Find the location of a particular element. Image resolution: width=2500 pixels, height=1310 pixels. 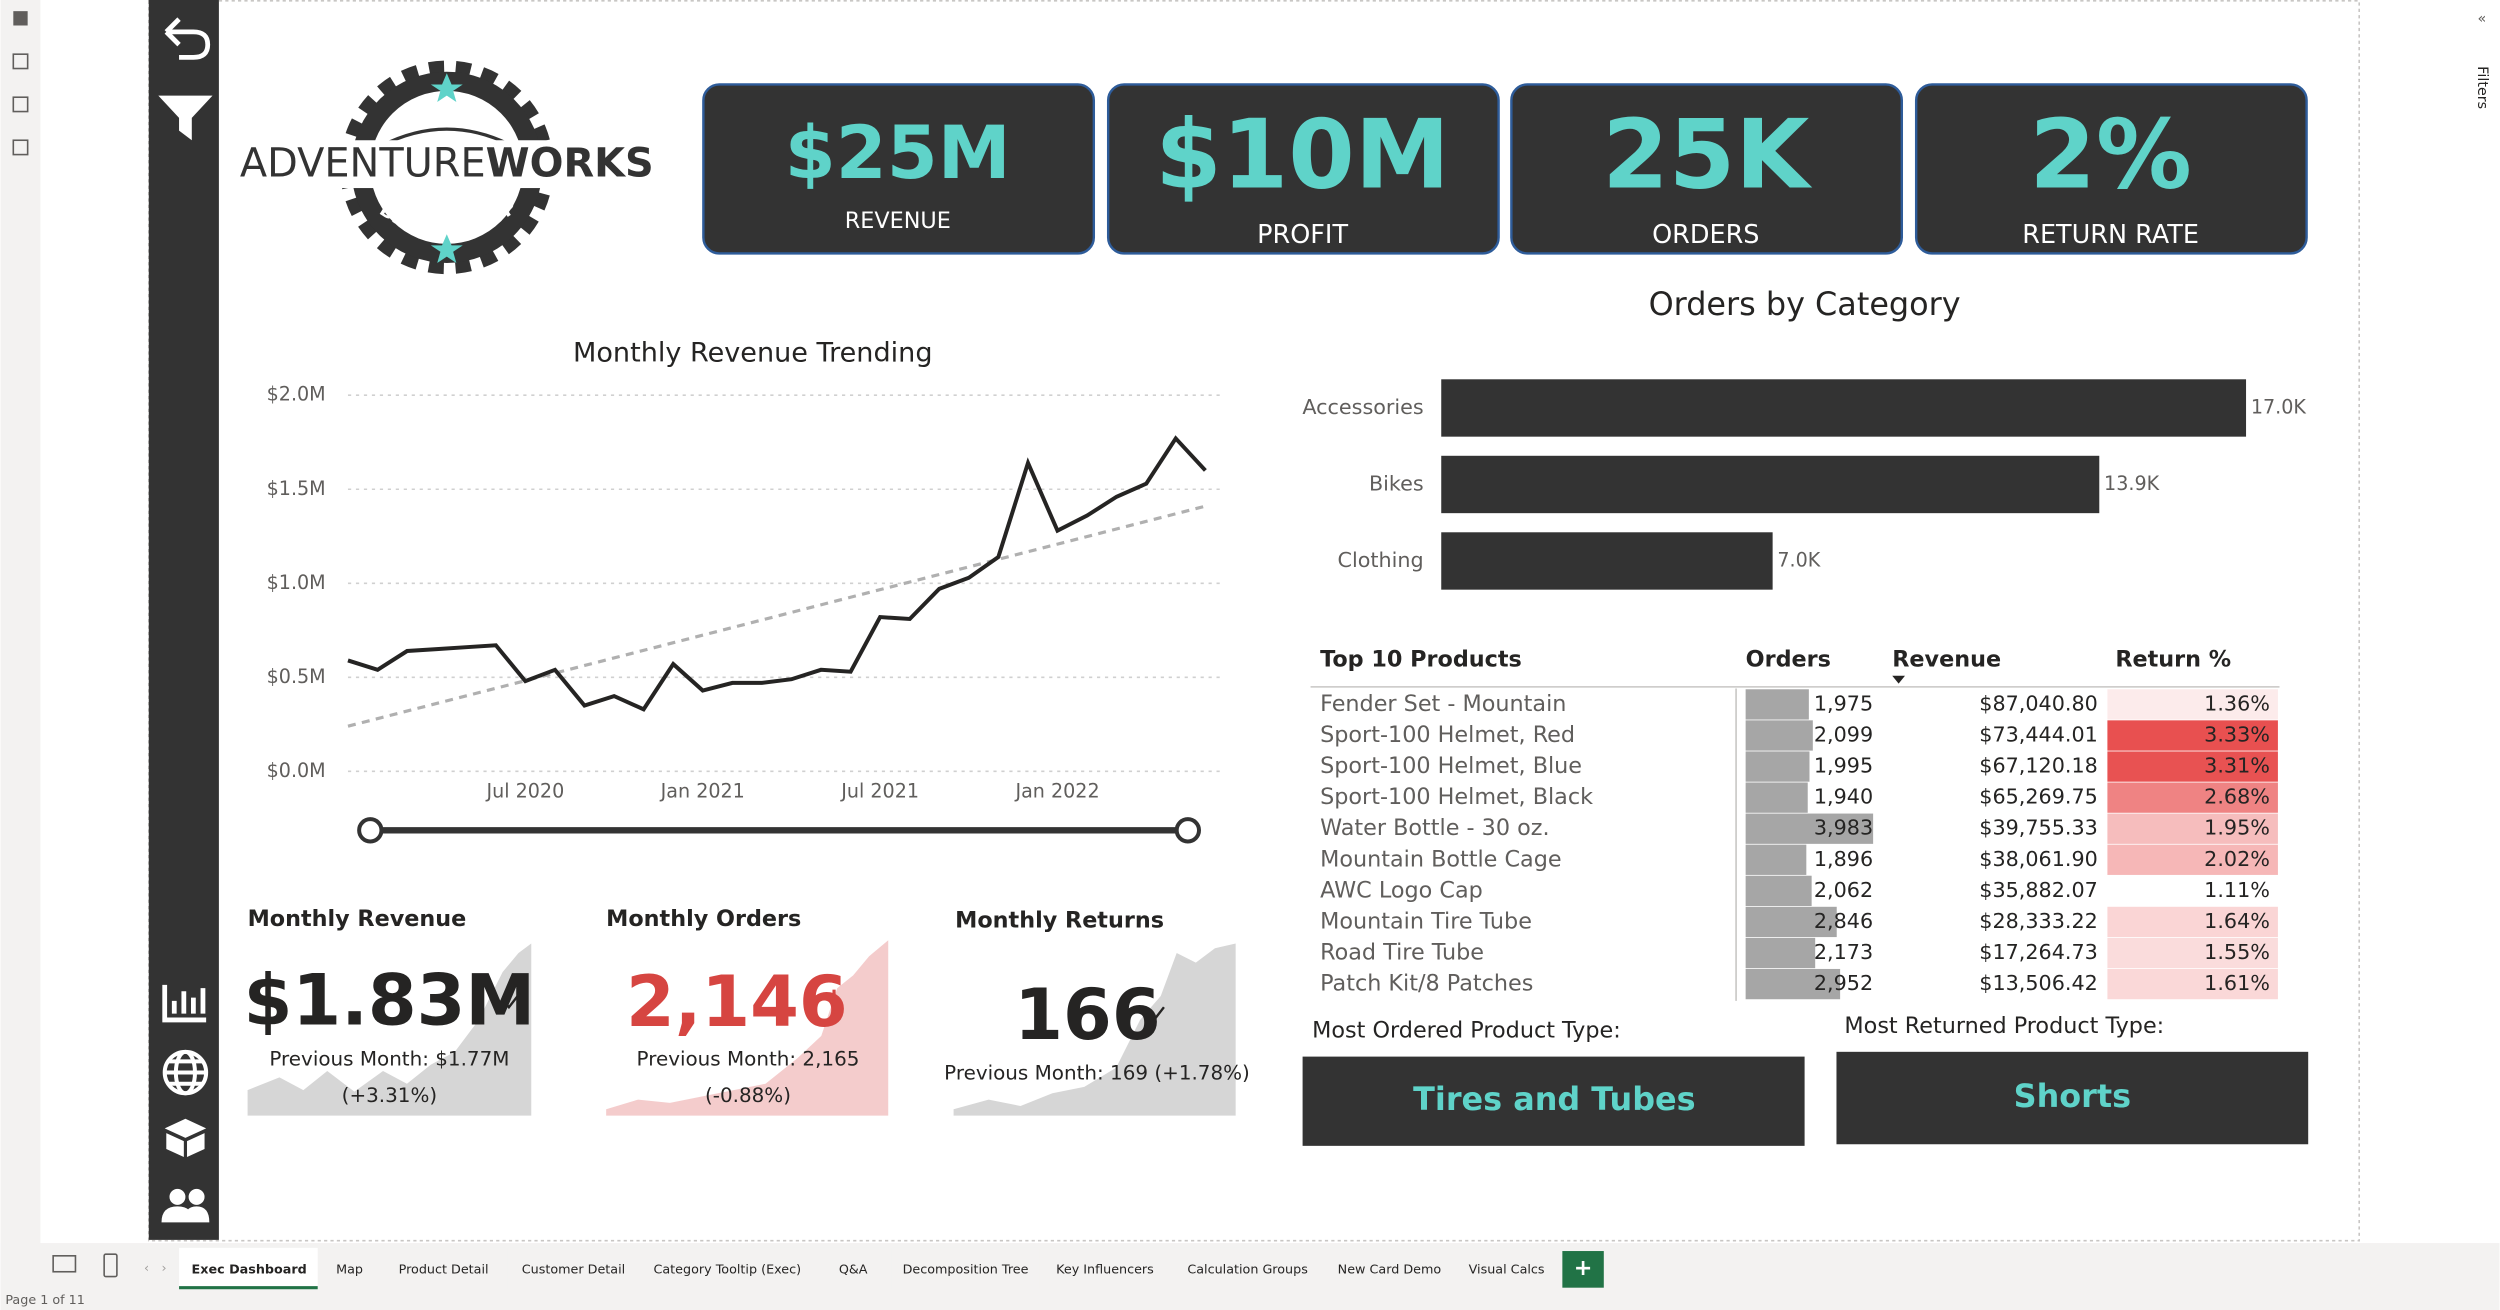

data-label: 17.0K is located at coordinates (2279, 406).